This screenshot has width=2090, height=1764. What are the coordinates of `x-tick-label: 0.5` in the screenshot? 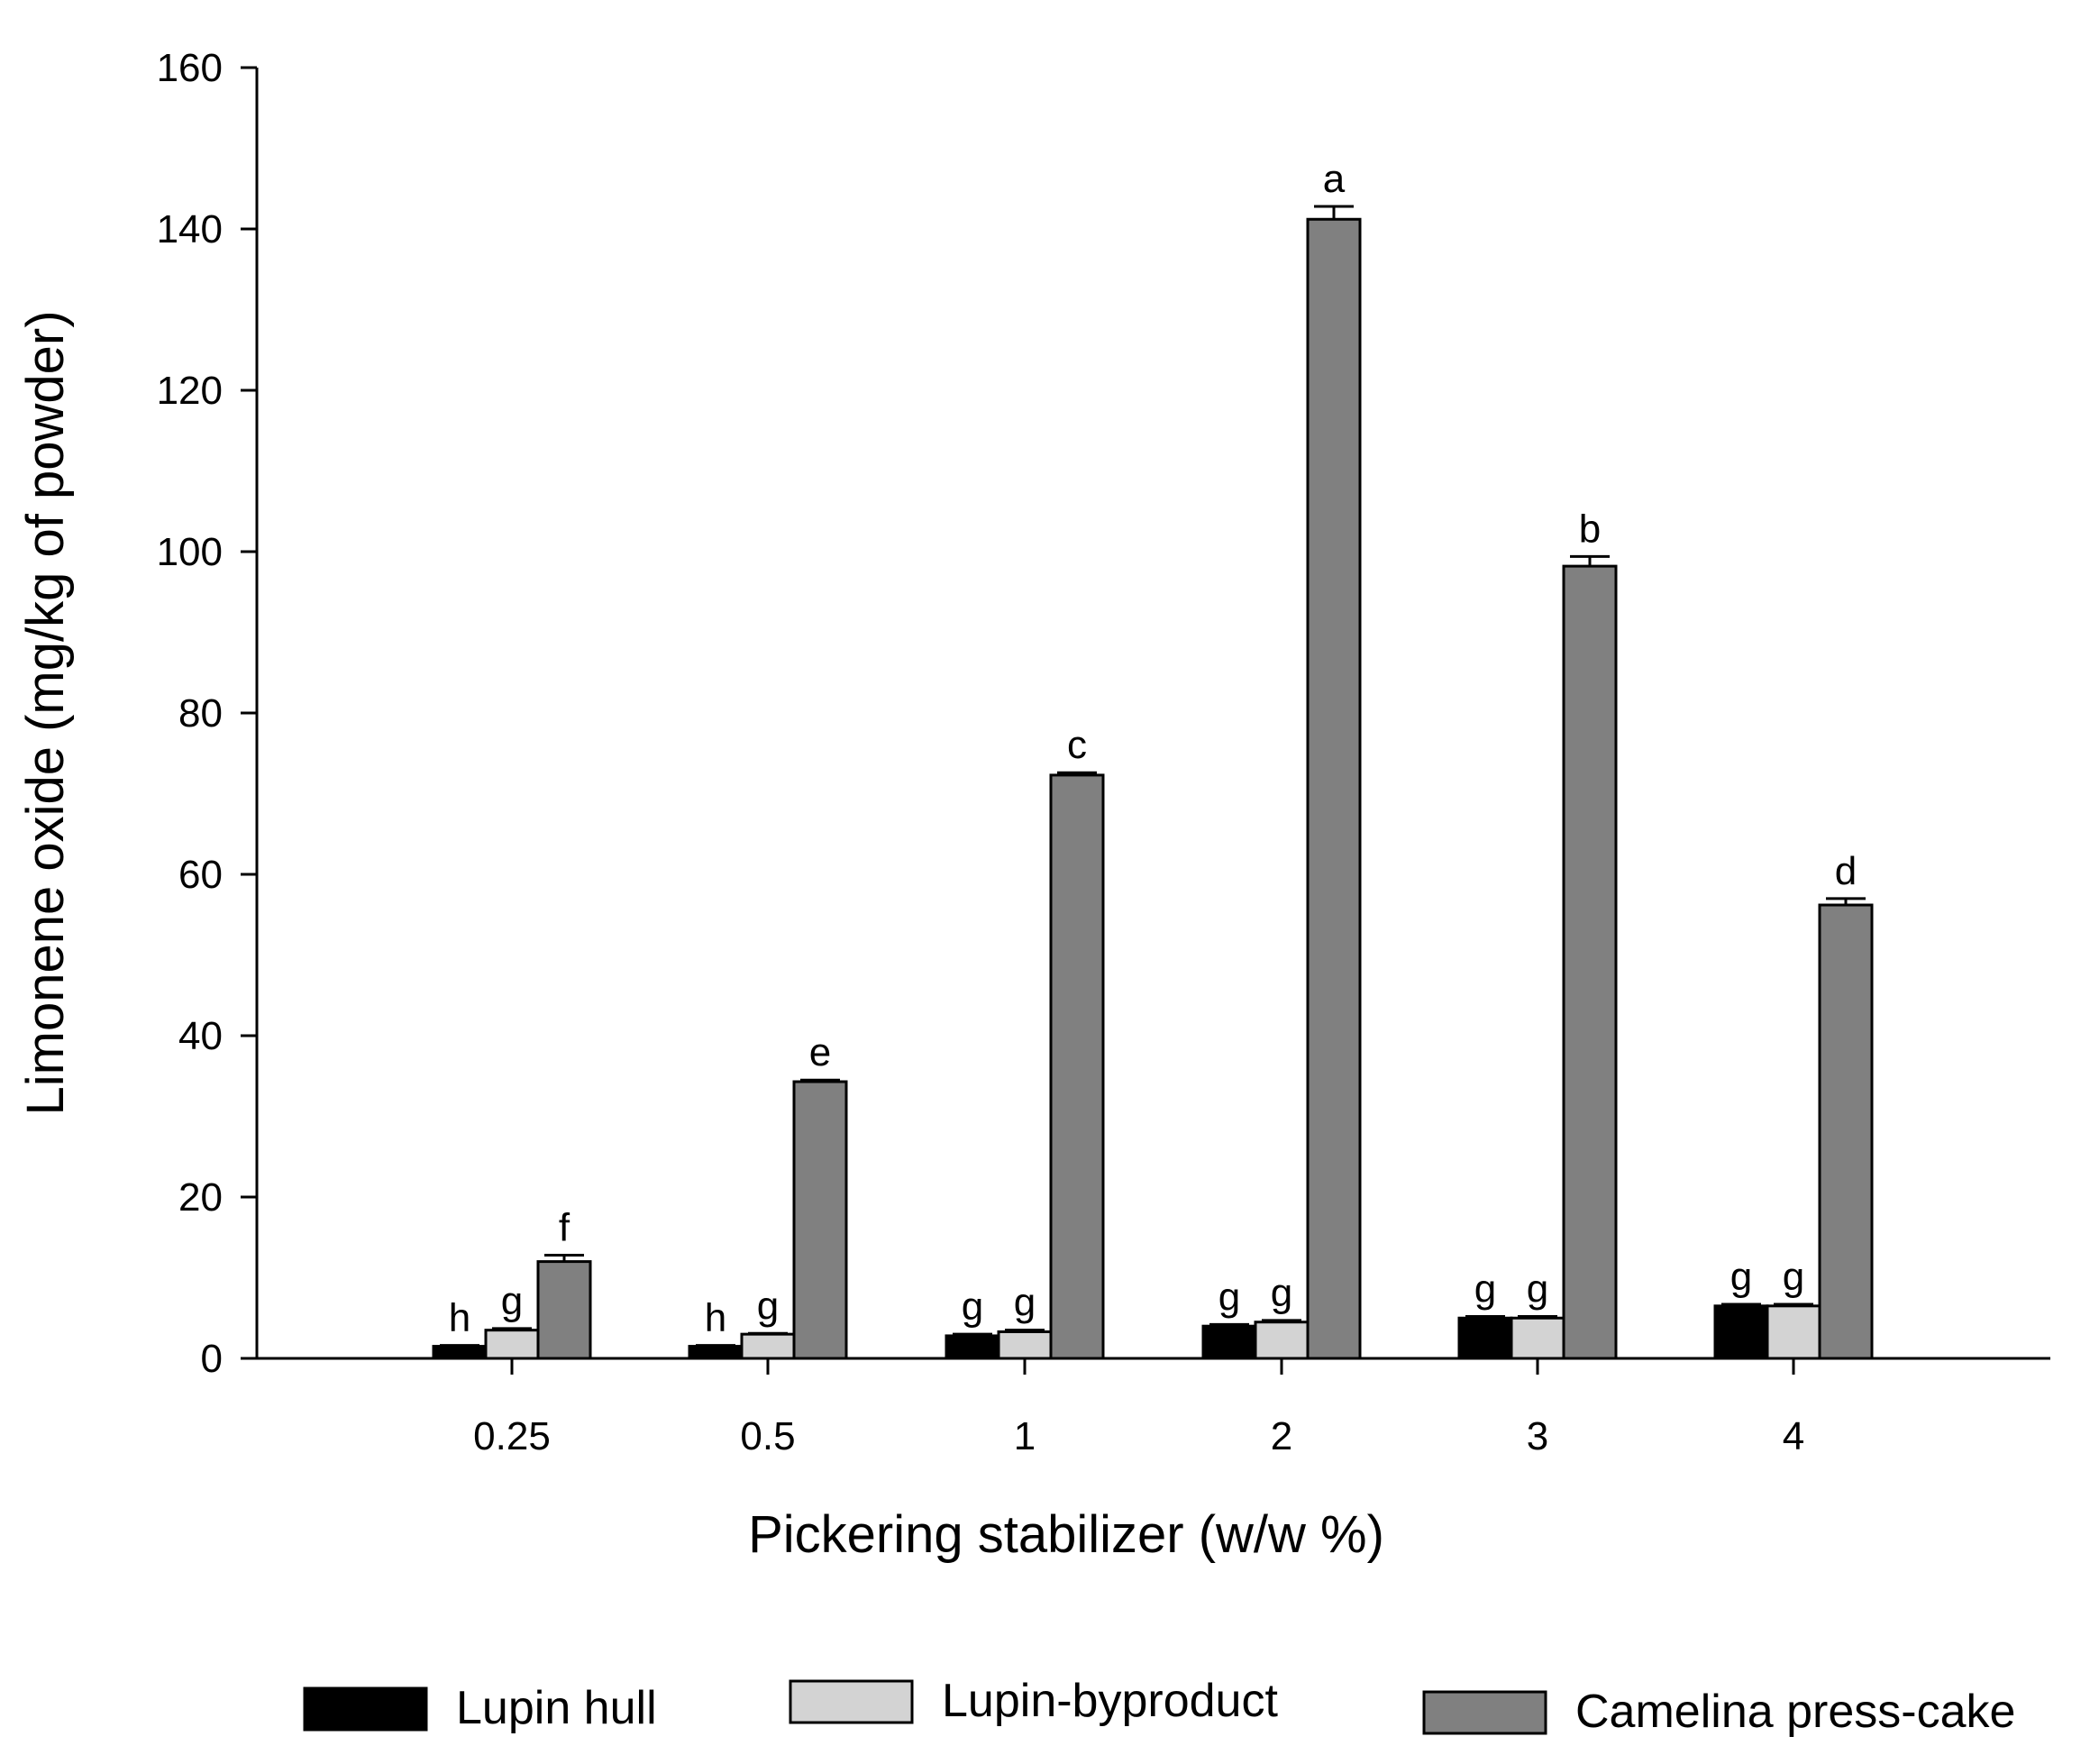 It's located at (767, 1436).